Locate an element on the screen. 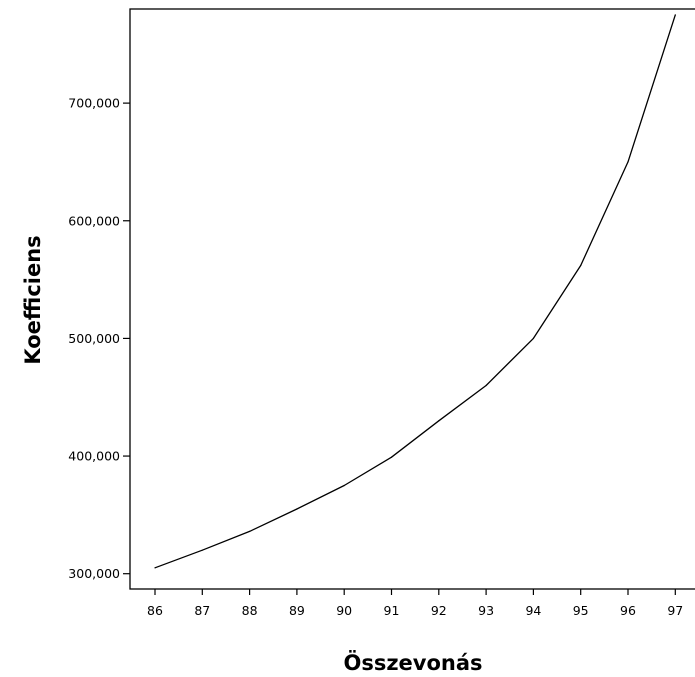 The image size is (695, 677). x-tick-label: 94 is located at coordinates (533, 610).